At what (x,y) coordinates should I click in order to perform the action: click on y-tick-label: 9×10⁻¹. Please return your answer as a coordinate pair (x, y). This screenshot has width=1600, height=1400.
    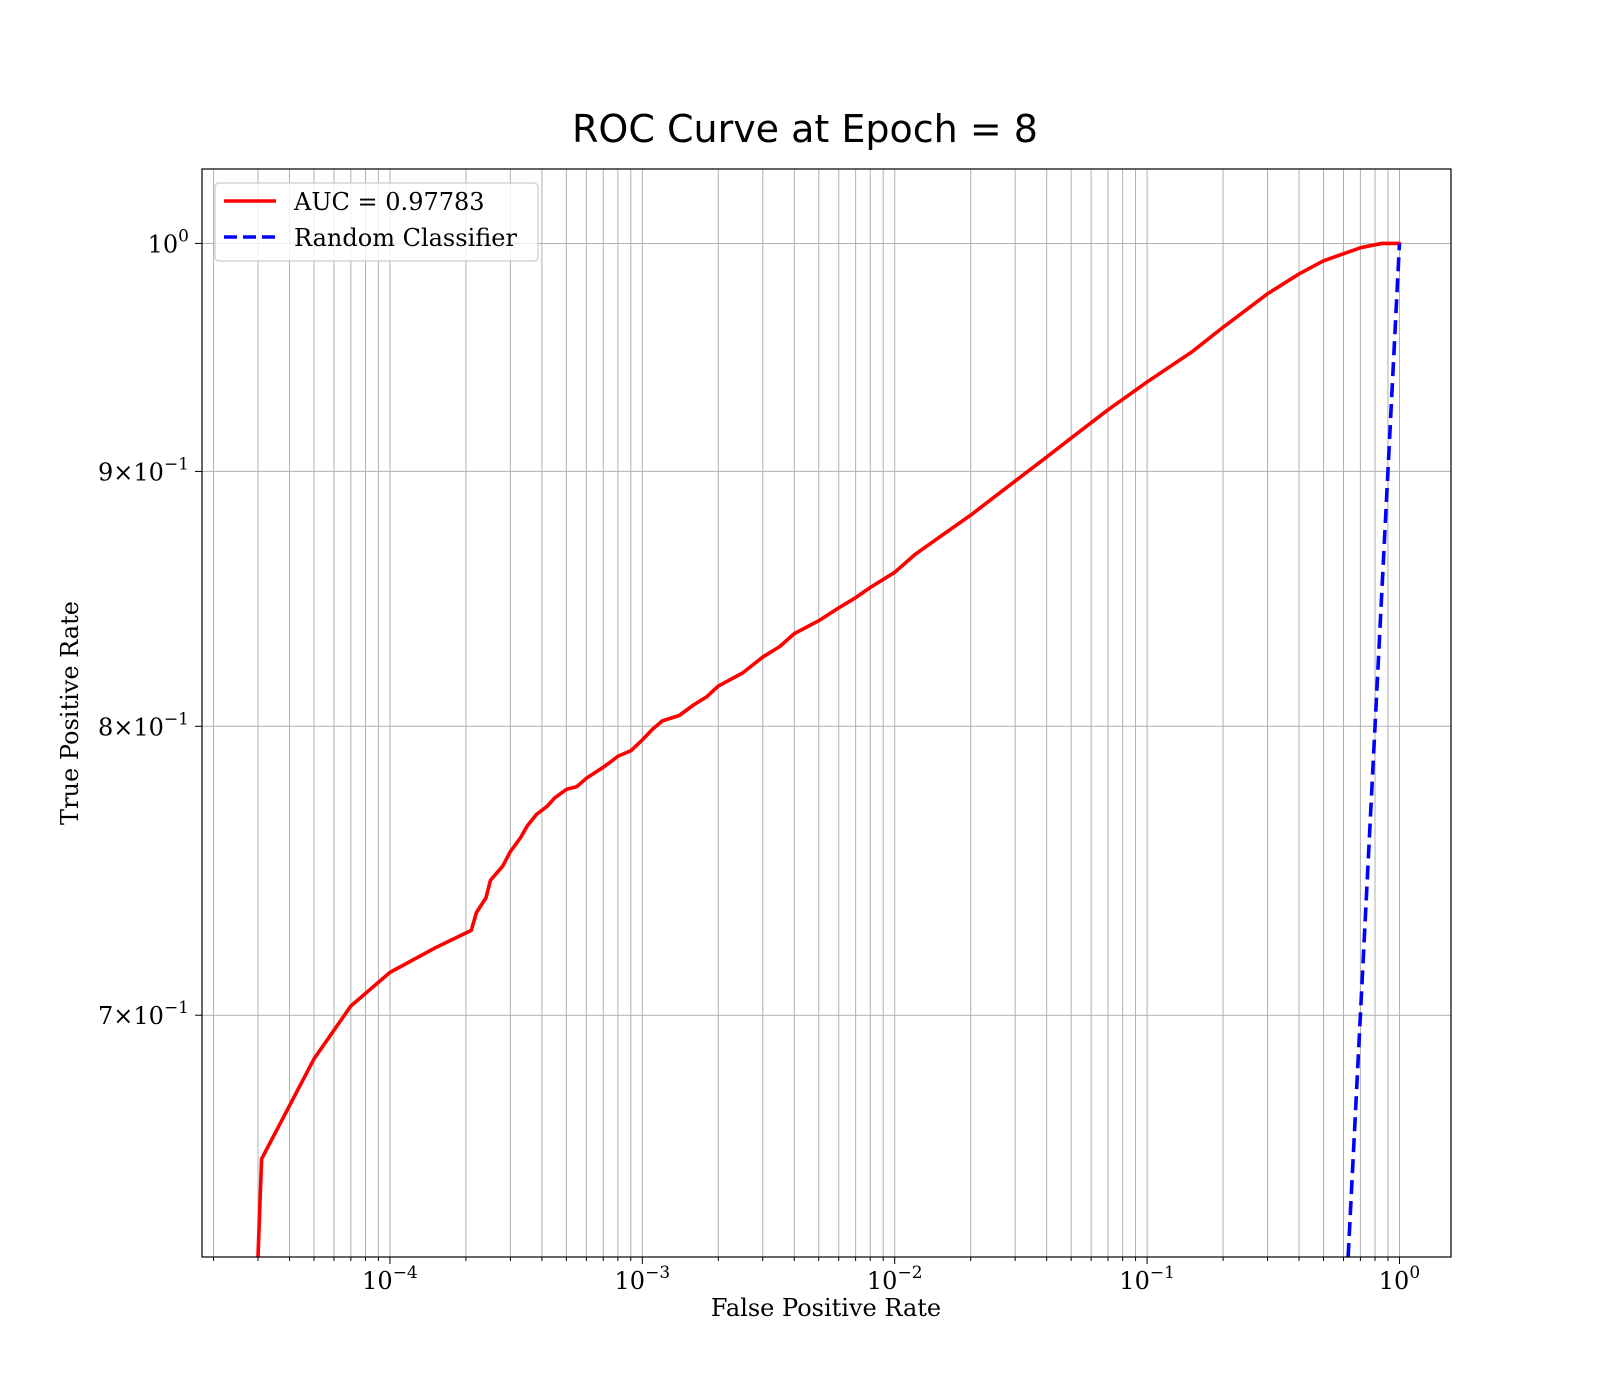
    Looking at the image, I should click on (143, 470).